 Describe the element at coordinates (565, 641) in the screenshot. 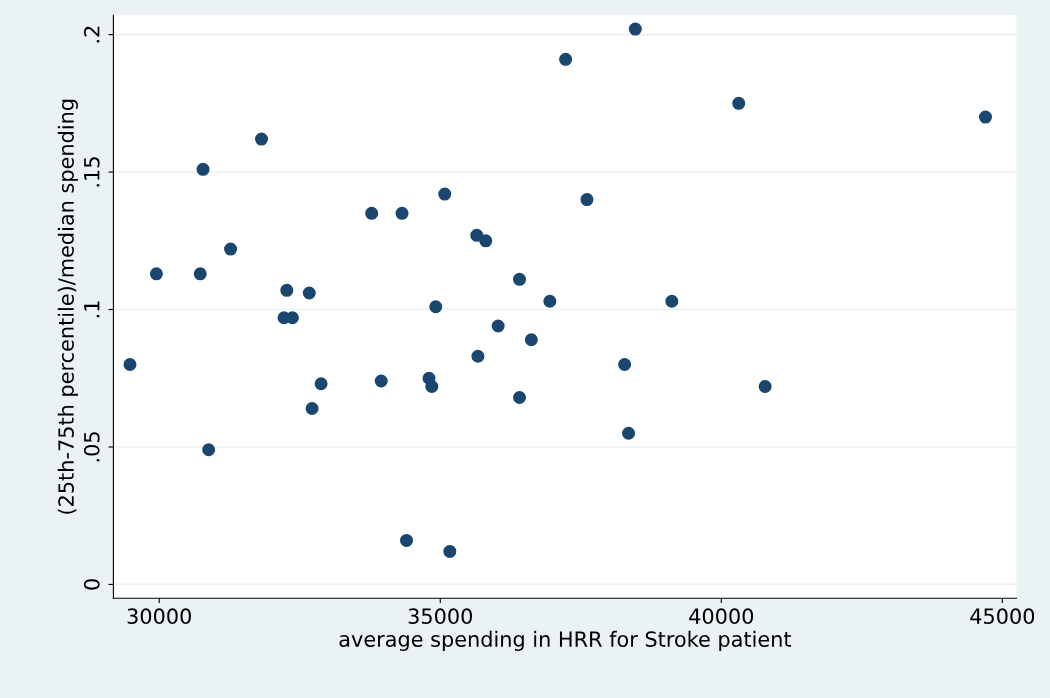

I see `x-axis-title: average spending in HRR for Stroke patient` at that location.